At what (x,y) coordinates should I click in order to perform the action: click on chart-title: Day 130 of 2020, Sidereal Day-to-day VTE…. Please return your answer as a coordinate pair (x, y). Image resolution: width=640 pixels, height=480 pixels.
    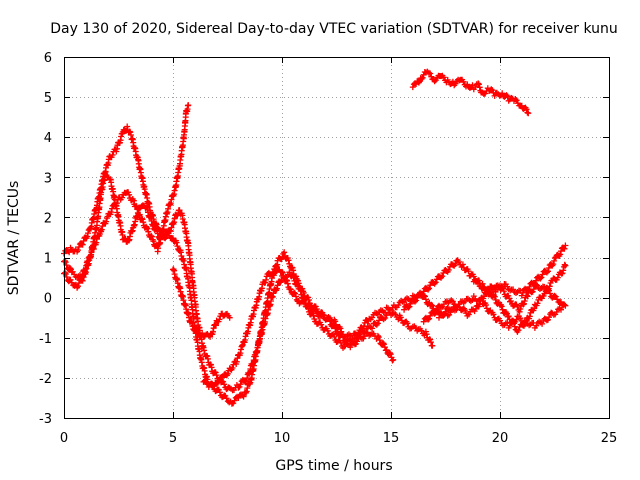
    Looking at the image, I should click on (334, 29).